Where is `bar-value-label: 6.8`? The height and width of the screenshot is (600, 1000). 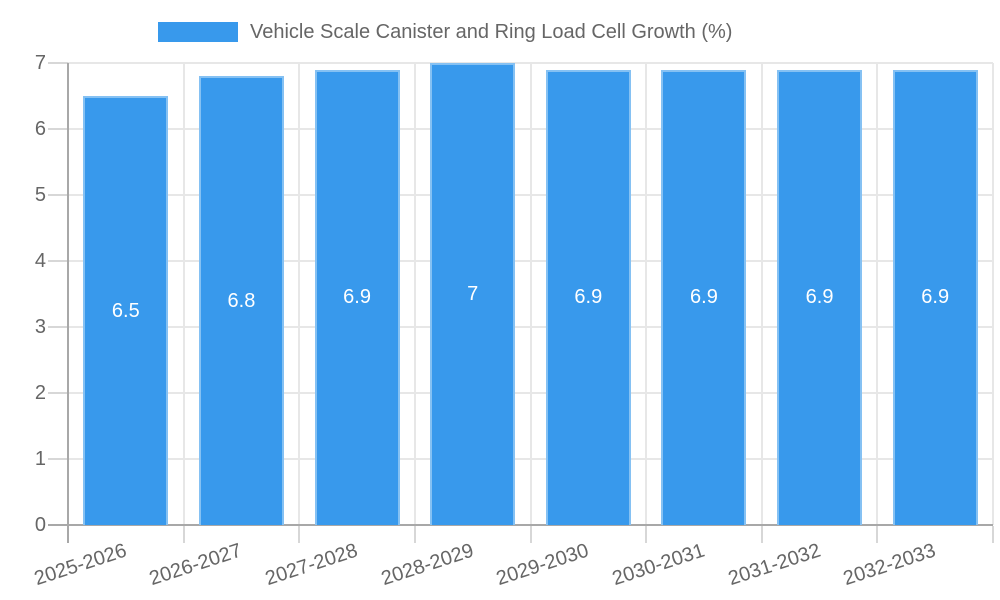
bar-value-label: 6.8 is located at coordinates (241, 300).